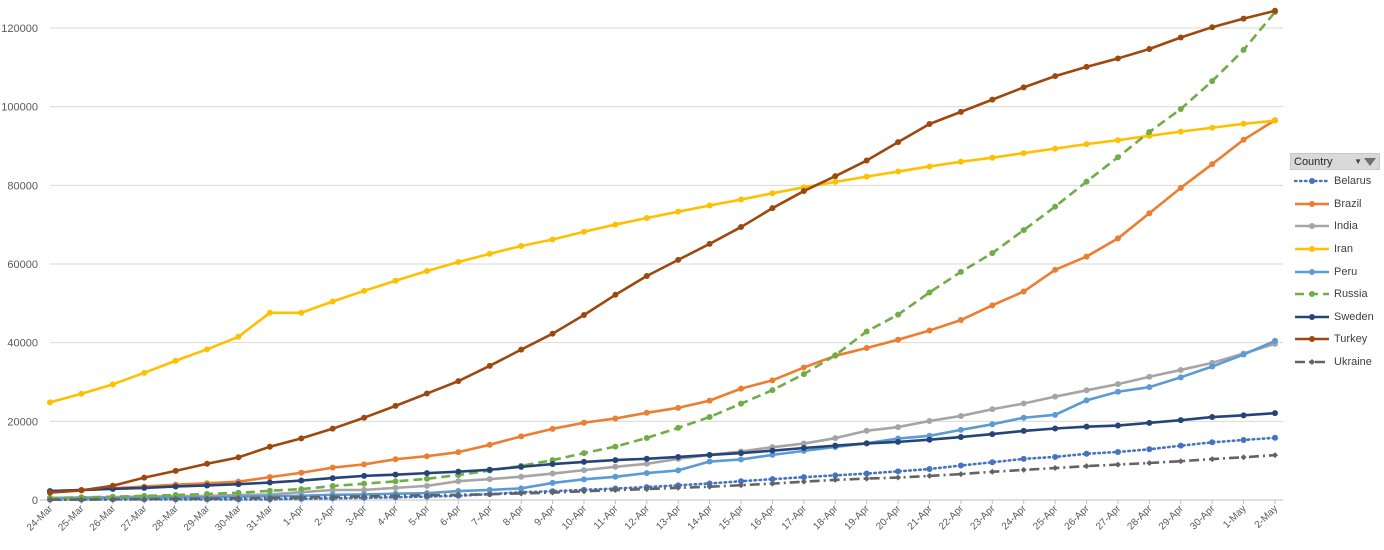 The width and height of the screenshot is (1384, 550). What do you see at coordinates (1335, 317) in the screenshot?
I see `legend-item-sweden: Sweden` at bounding box center [1335, 317].